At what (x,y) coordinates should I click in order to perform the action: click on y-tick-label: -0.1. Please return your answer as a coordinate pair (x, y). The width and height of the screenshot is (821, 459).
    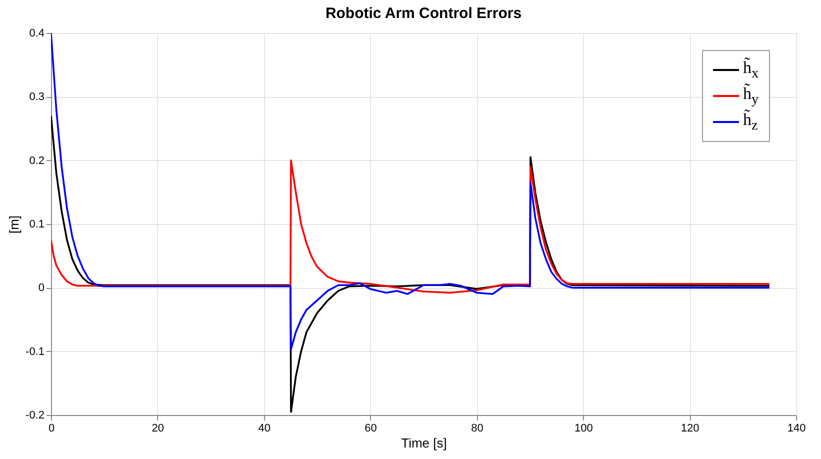
    Looking at the image, I should click on (35, 352).